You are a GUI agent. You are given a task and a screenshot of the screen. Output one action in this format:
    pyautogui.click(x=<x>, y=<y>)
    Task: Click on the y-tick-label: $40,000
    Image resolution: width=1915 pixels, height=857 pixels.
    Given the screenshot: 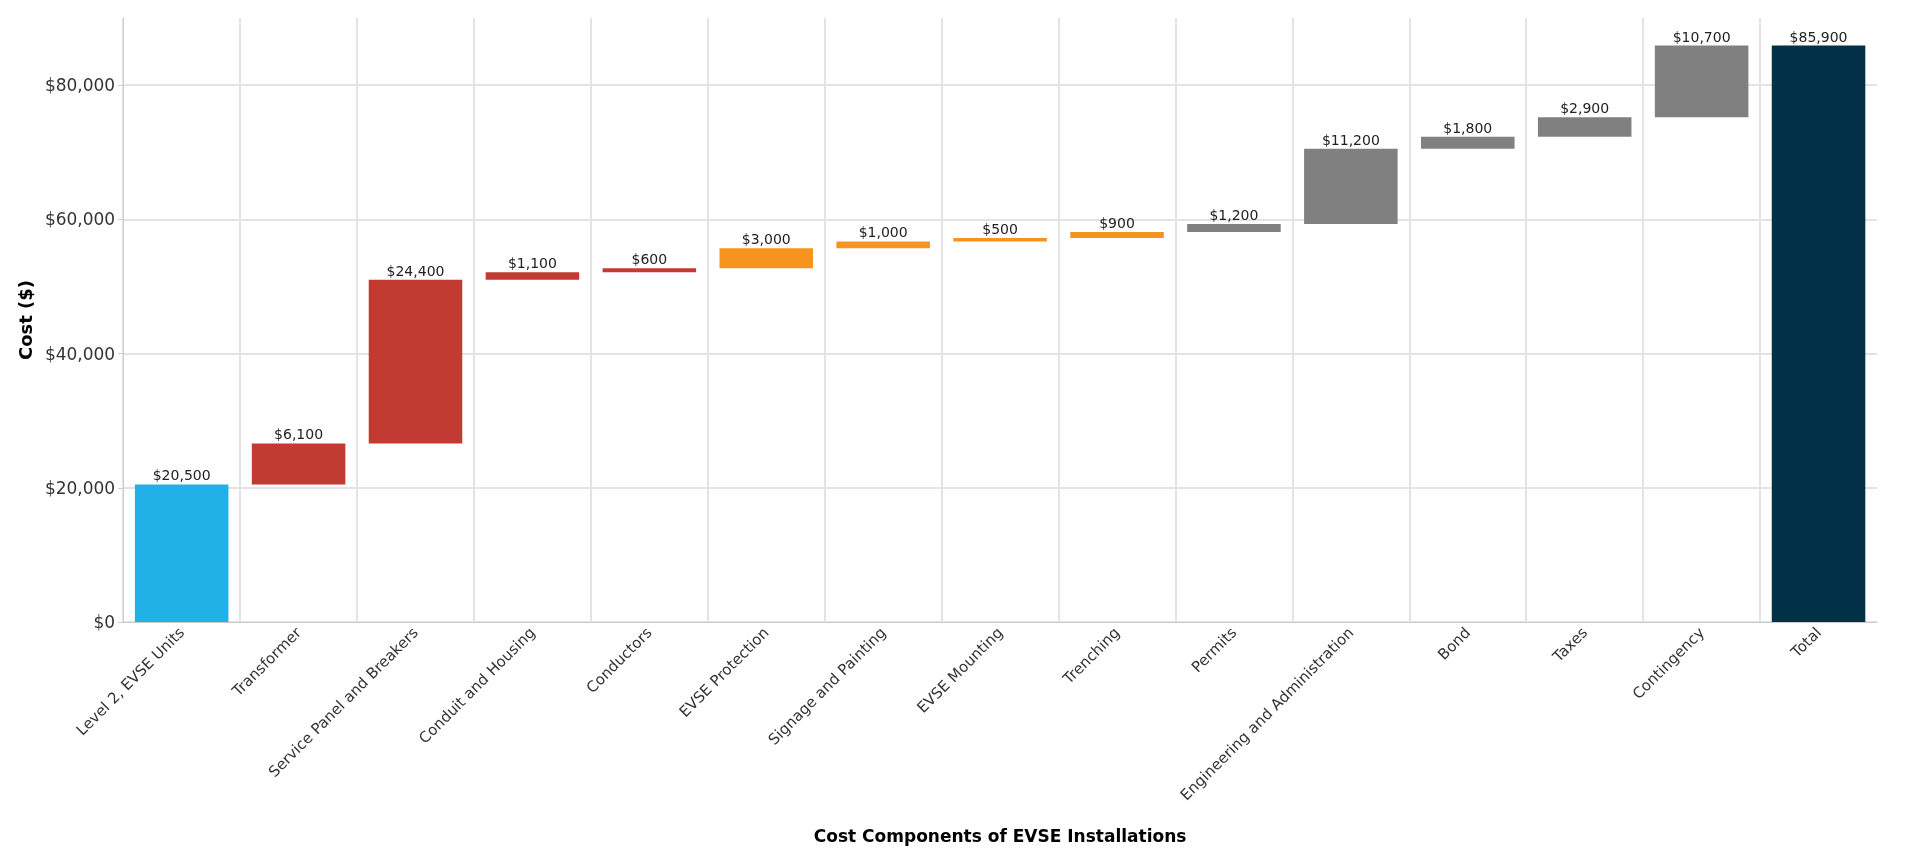 What is the action you would take?
    pyautogui.click(x=80, y=353)
    